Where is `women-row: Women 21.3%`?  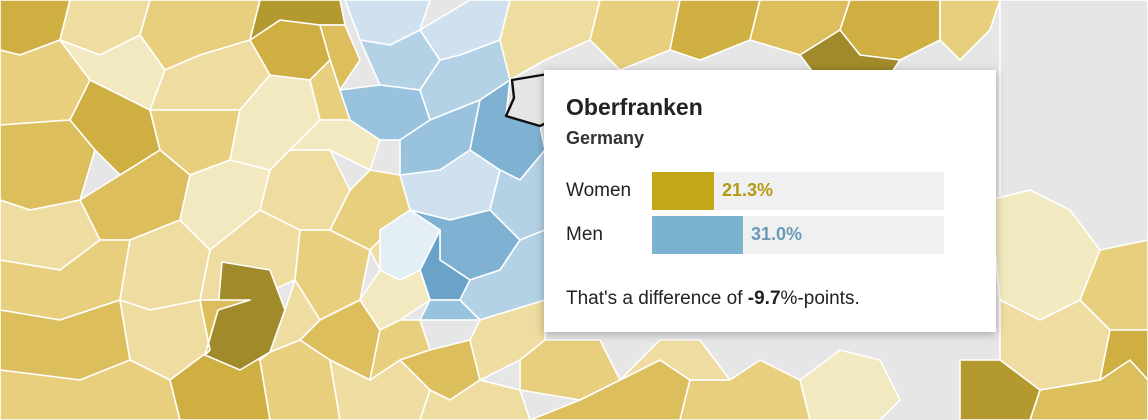 women-row: Women 21.3% is located at coordinates (756, 191).